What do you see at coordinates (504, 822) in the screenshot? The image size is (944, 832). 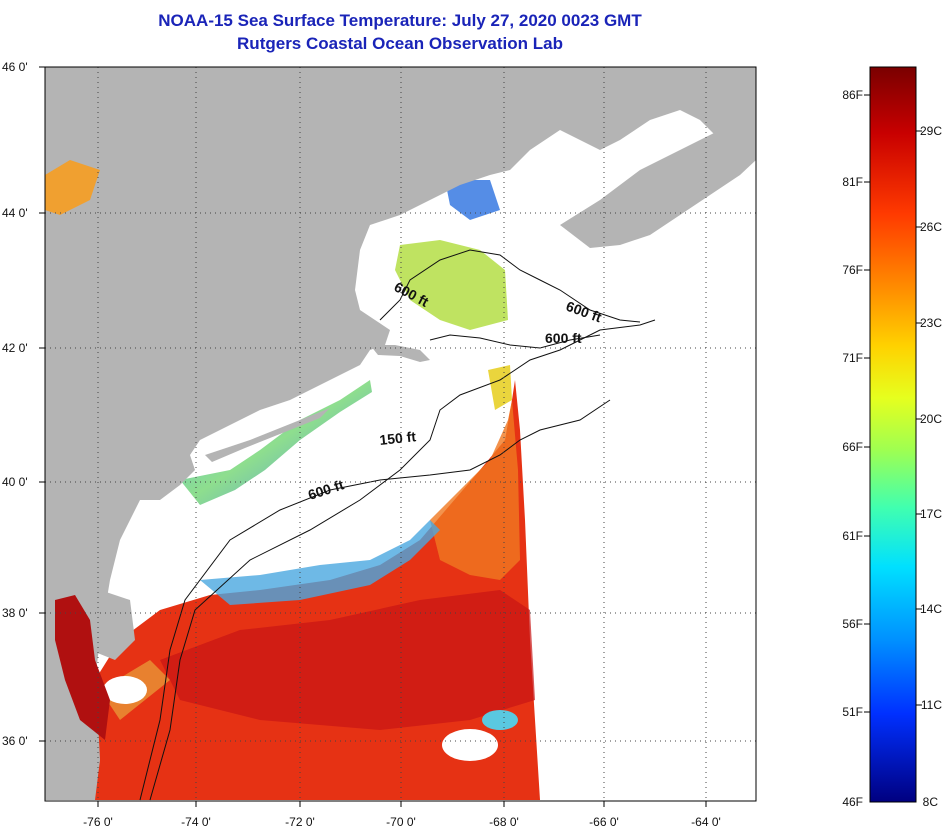 I see `lon-label-68: -68 0'` at bounding box center [504, 822].